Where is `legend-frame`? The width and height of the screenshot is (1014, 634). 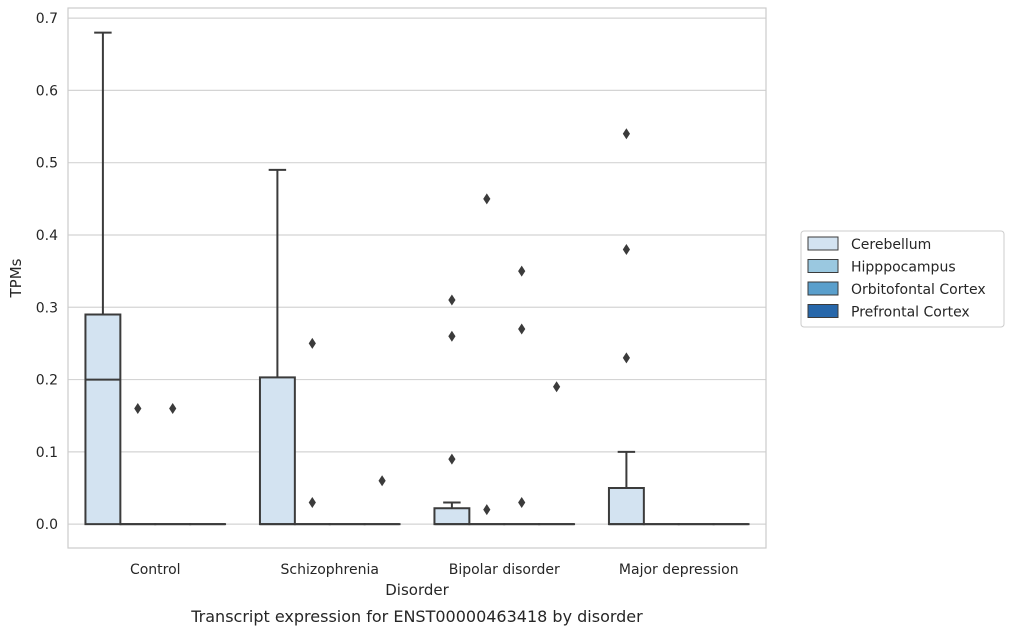 legend-frame is located at coordinates (902, 279).